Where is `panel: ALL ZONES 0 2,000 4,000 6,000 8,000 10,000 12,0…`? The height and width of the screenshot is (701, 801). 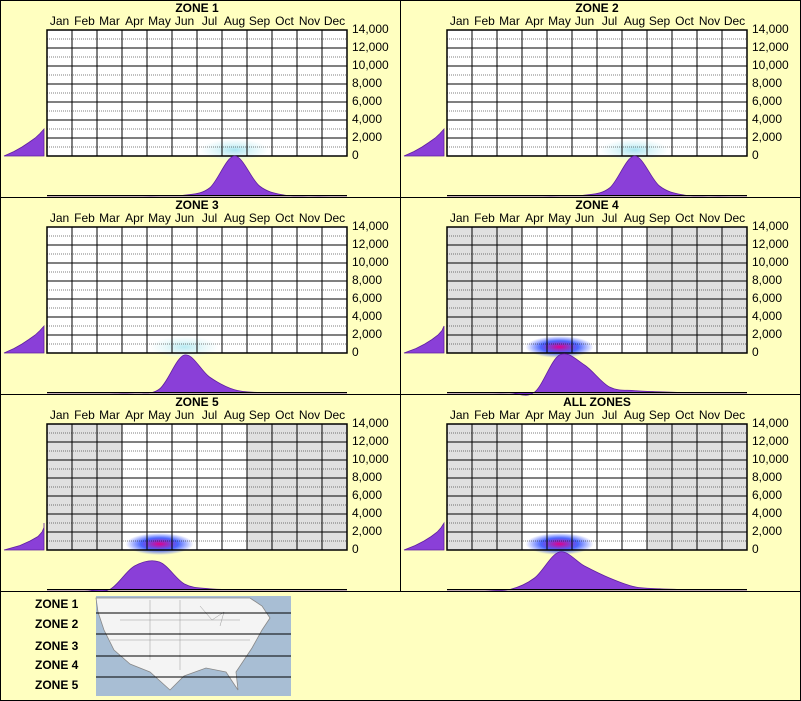 panel: ALL ZONES 0 2,000 4,000 6,000 8,000 10,000 12,0… is located at coordinates (596, 493).